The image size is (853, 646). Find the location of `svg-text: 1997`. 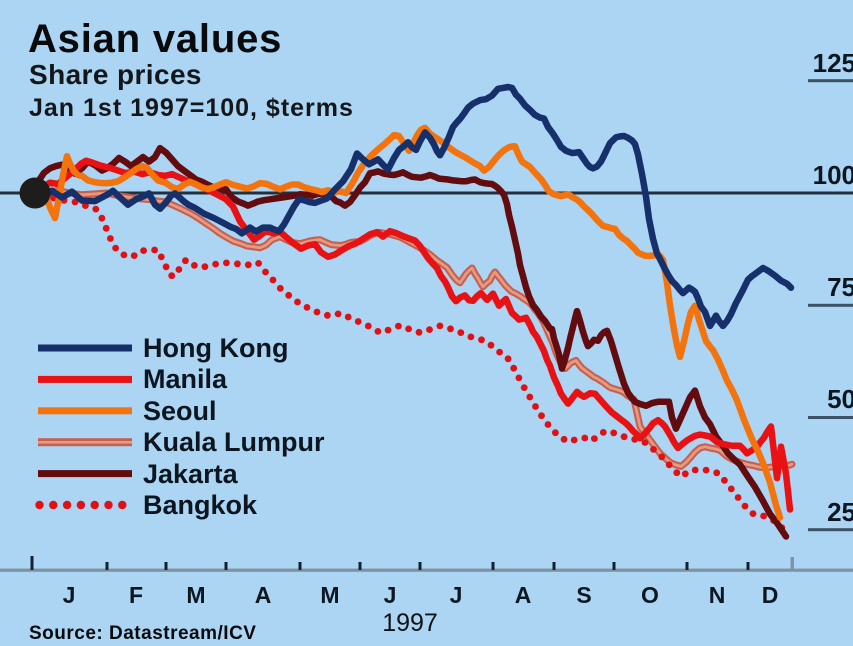

svg-text: 1997 is located at coordinates (410, 623).